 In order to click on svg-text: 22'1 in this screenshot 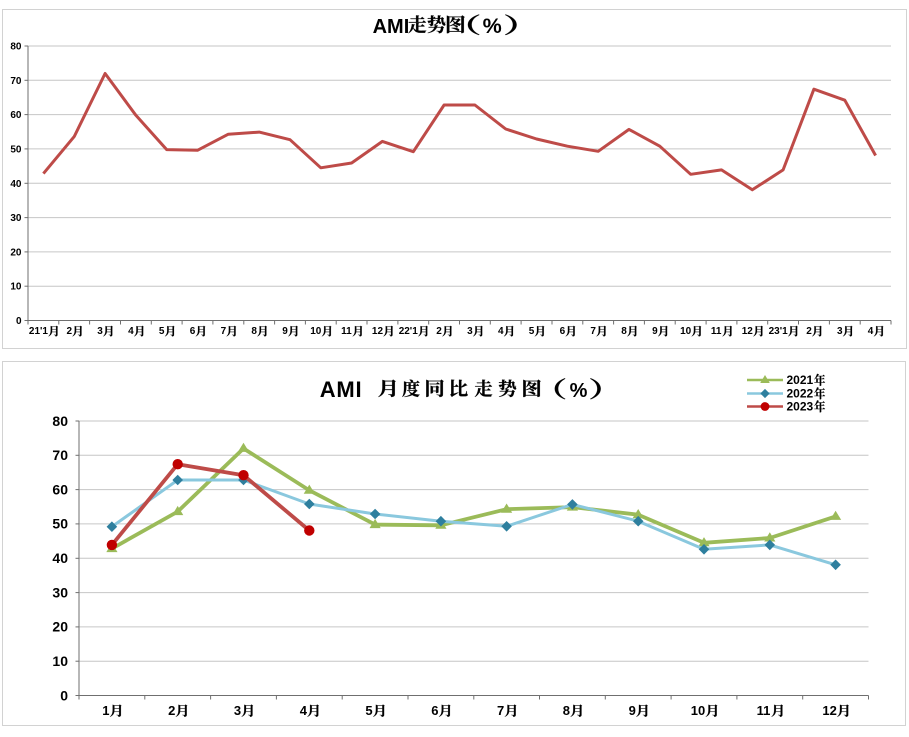, I will do `click(409, 331)`.